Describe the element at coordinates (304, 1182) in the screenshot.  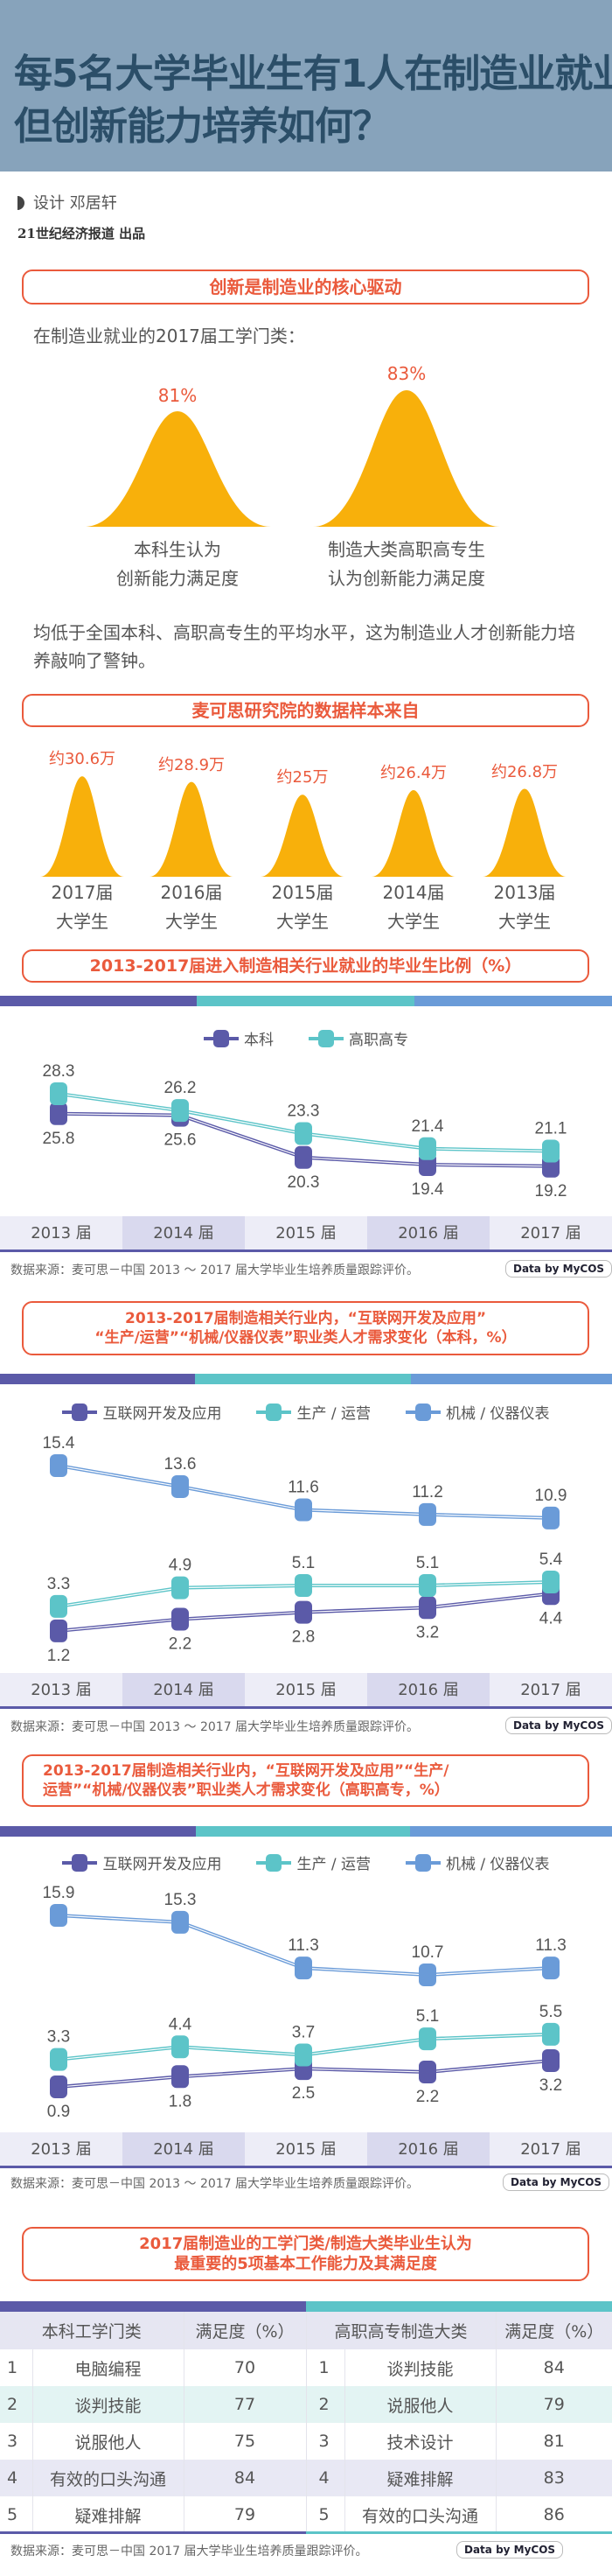
I see `data-label: 20.3` at that location.